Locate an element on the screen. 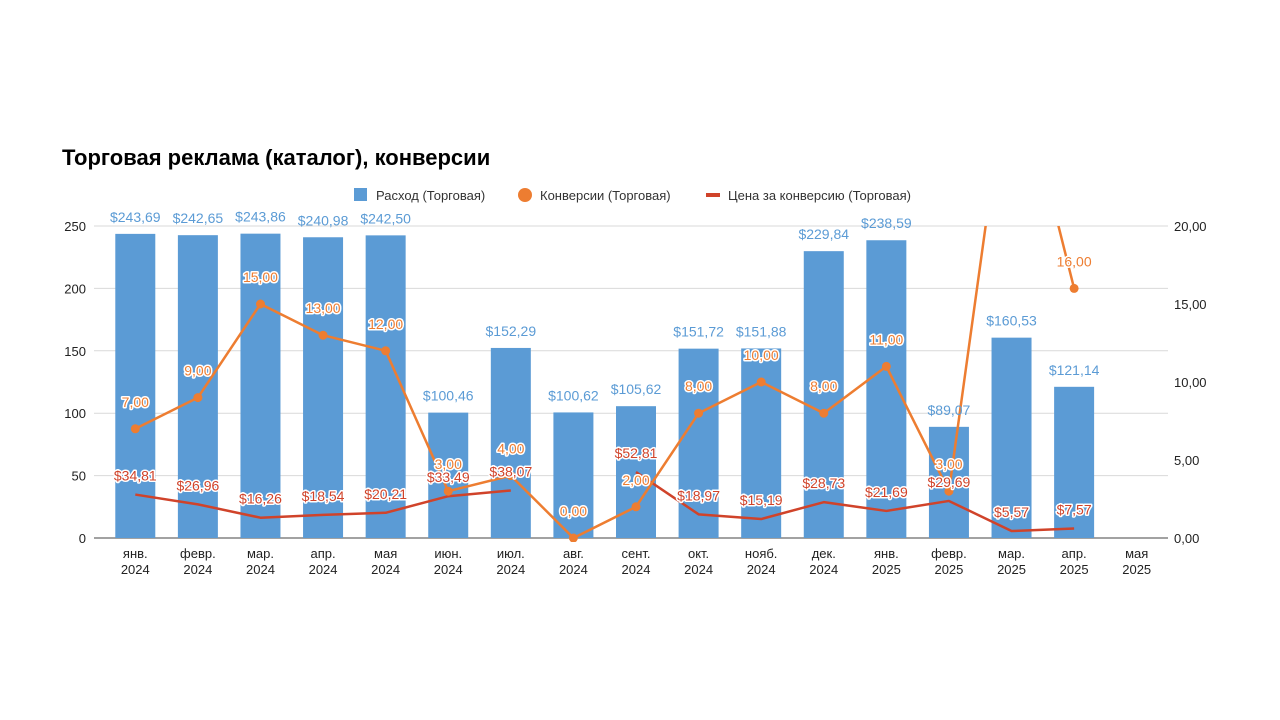 The image size is (1280, 720). x-tick-label: мар. 2025 is located at coordinates (1011, 561).